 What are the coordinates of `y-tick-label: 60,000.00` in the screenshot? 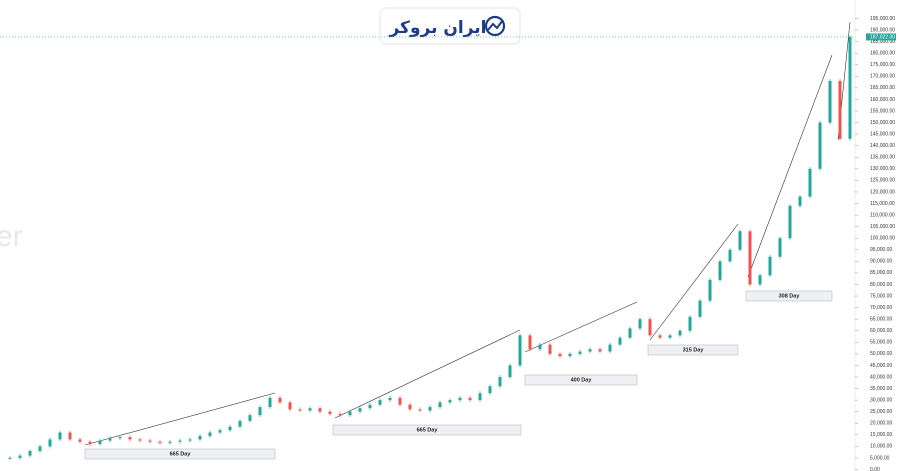 It's located at (881, 331).